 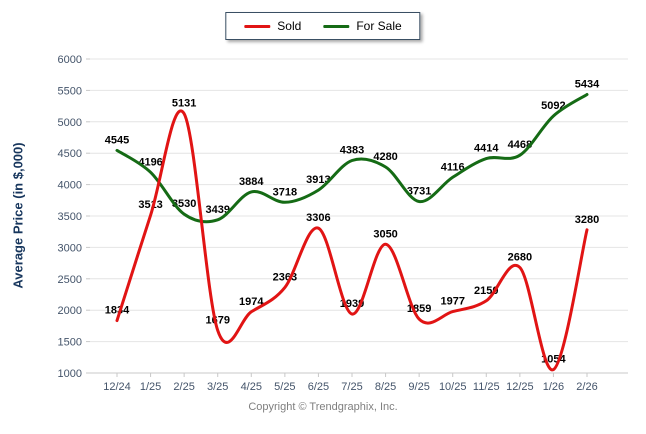 What do you see at coordinates (257, 26) in the screenshot?
I see `legend-swatch-sold` at bounding box center [257, 26].